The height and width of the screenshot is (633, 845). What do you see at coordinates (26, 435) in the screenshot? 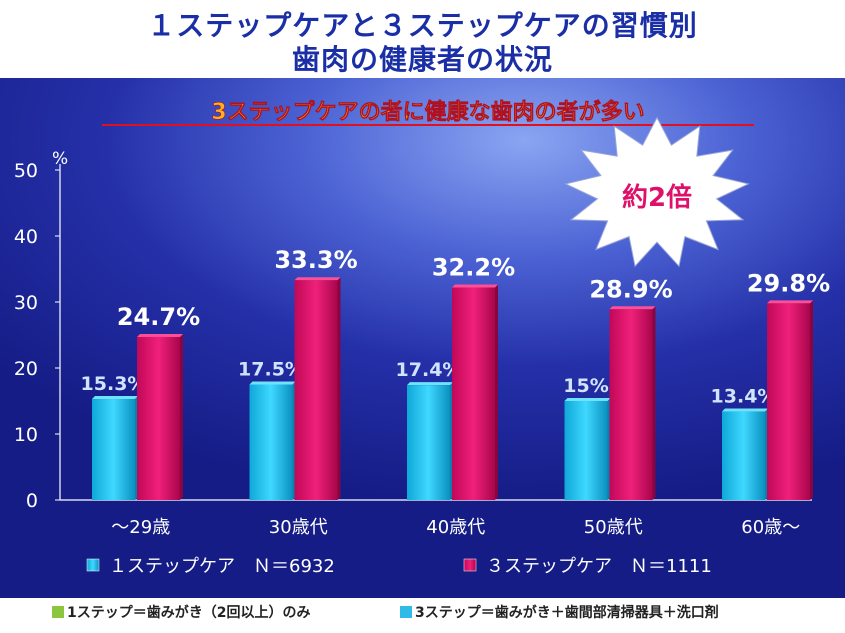
I see `y-tick-label: 10` at bounding box center [26, 435].